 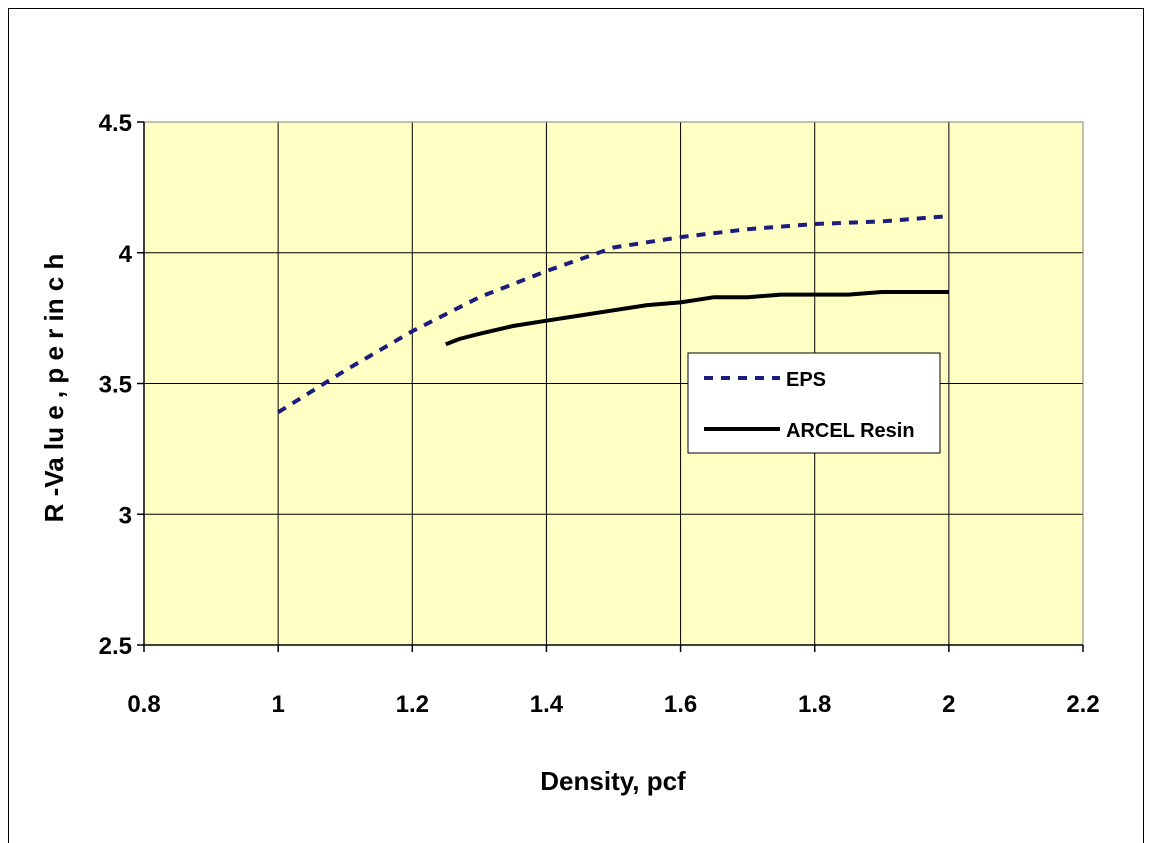 I want to click on y-tick-labels: 2.5 3 3.5 4 4.5, so click(x=116, y=385).